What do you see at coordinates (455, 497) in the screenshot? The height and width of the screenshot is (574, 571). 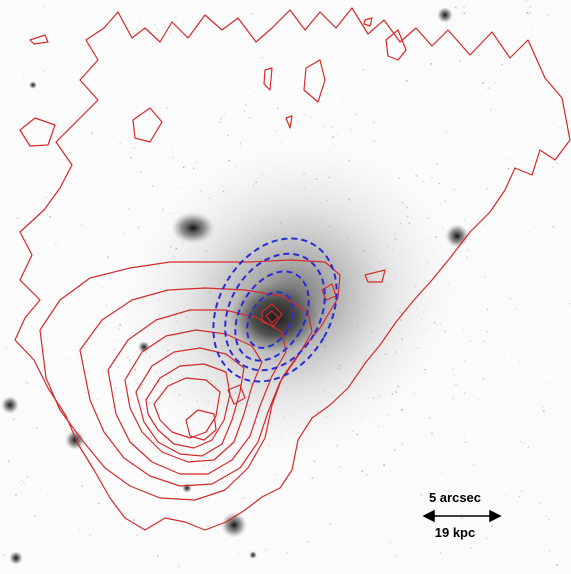 I see `scale-bar-angular-label: 5 arcsec` at bounding box center [455, 497].